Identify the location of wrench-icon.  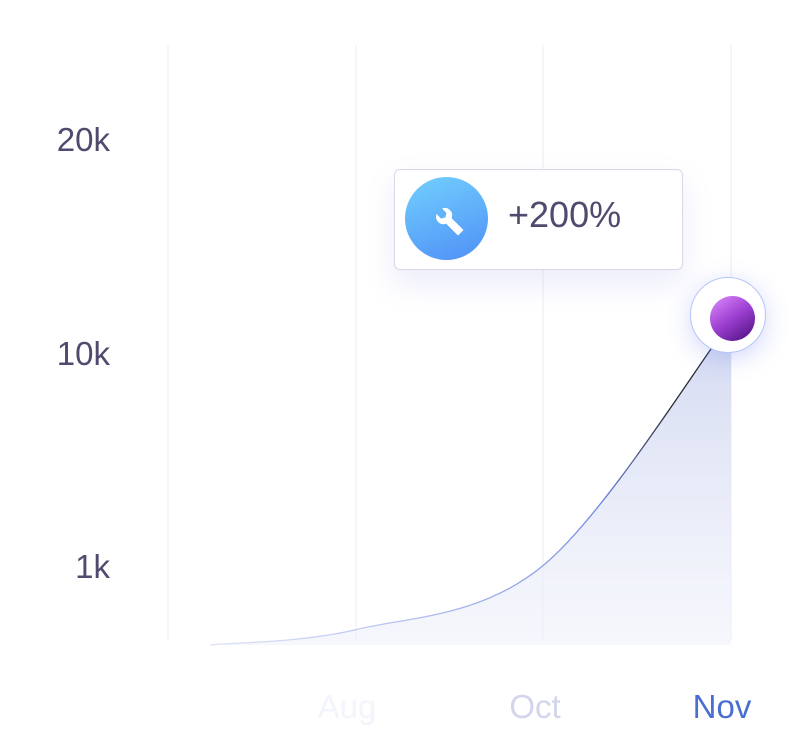
(446, 218).